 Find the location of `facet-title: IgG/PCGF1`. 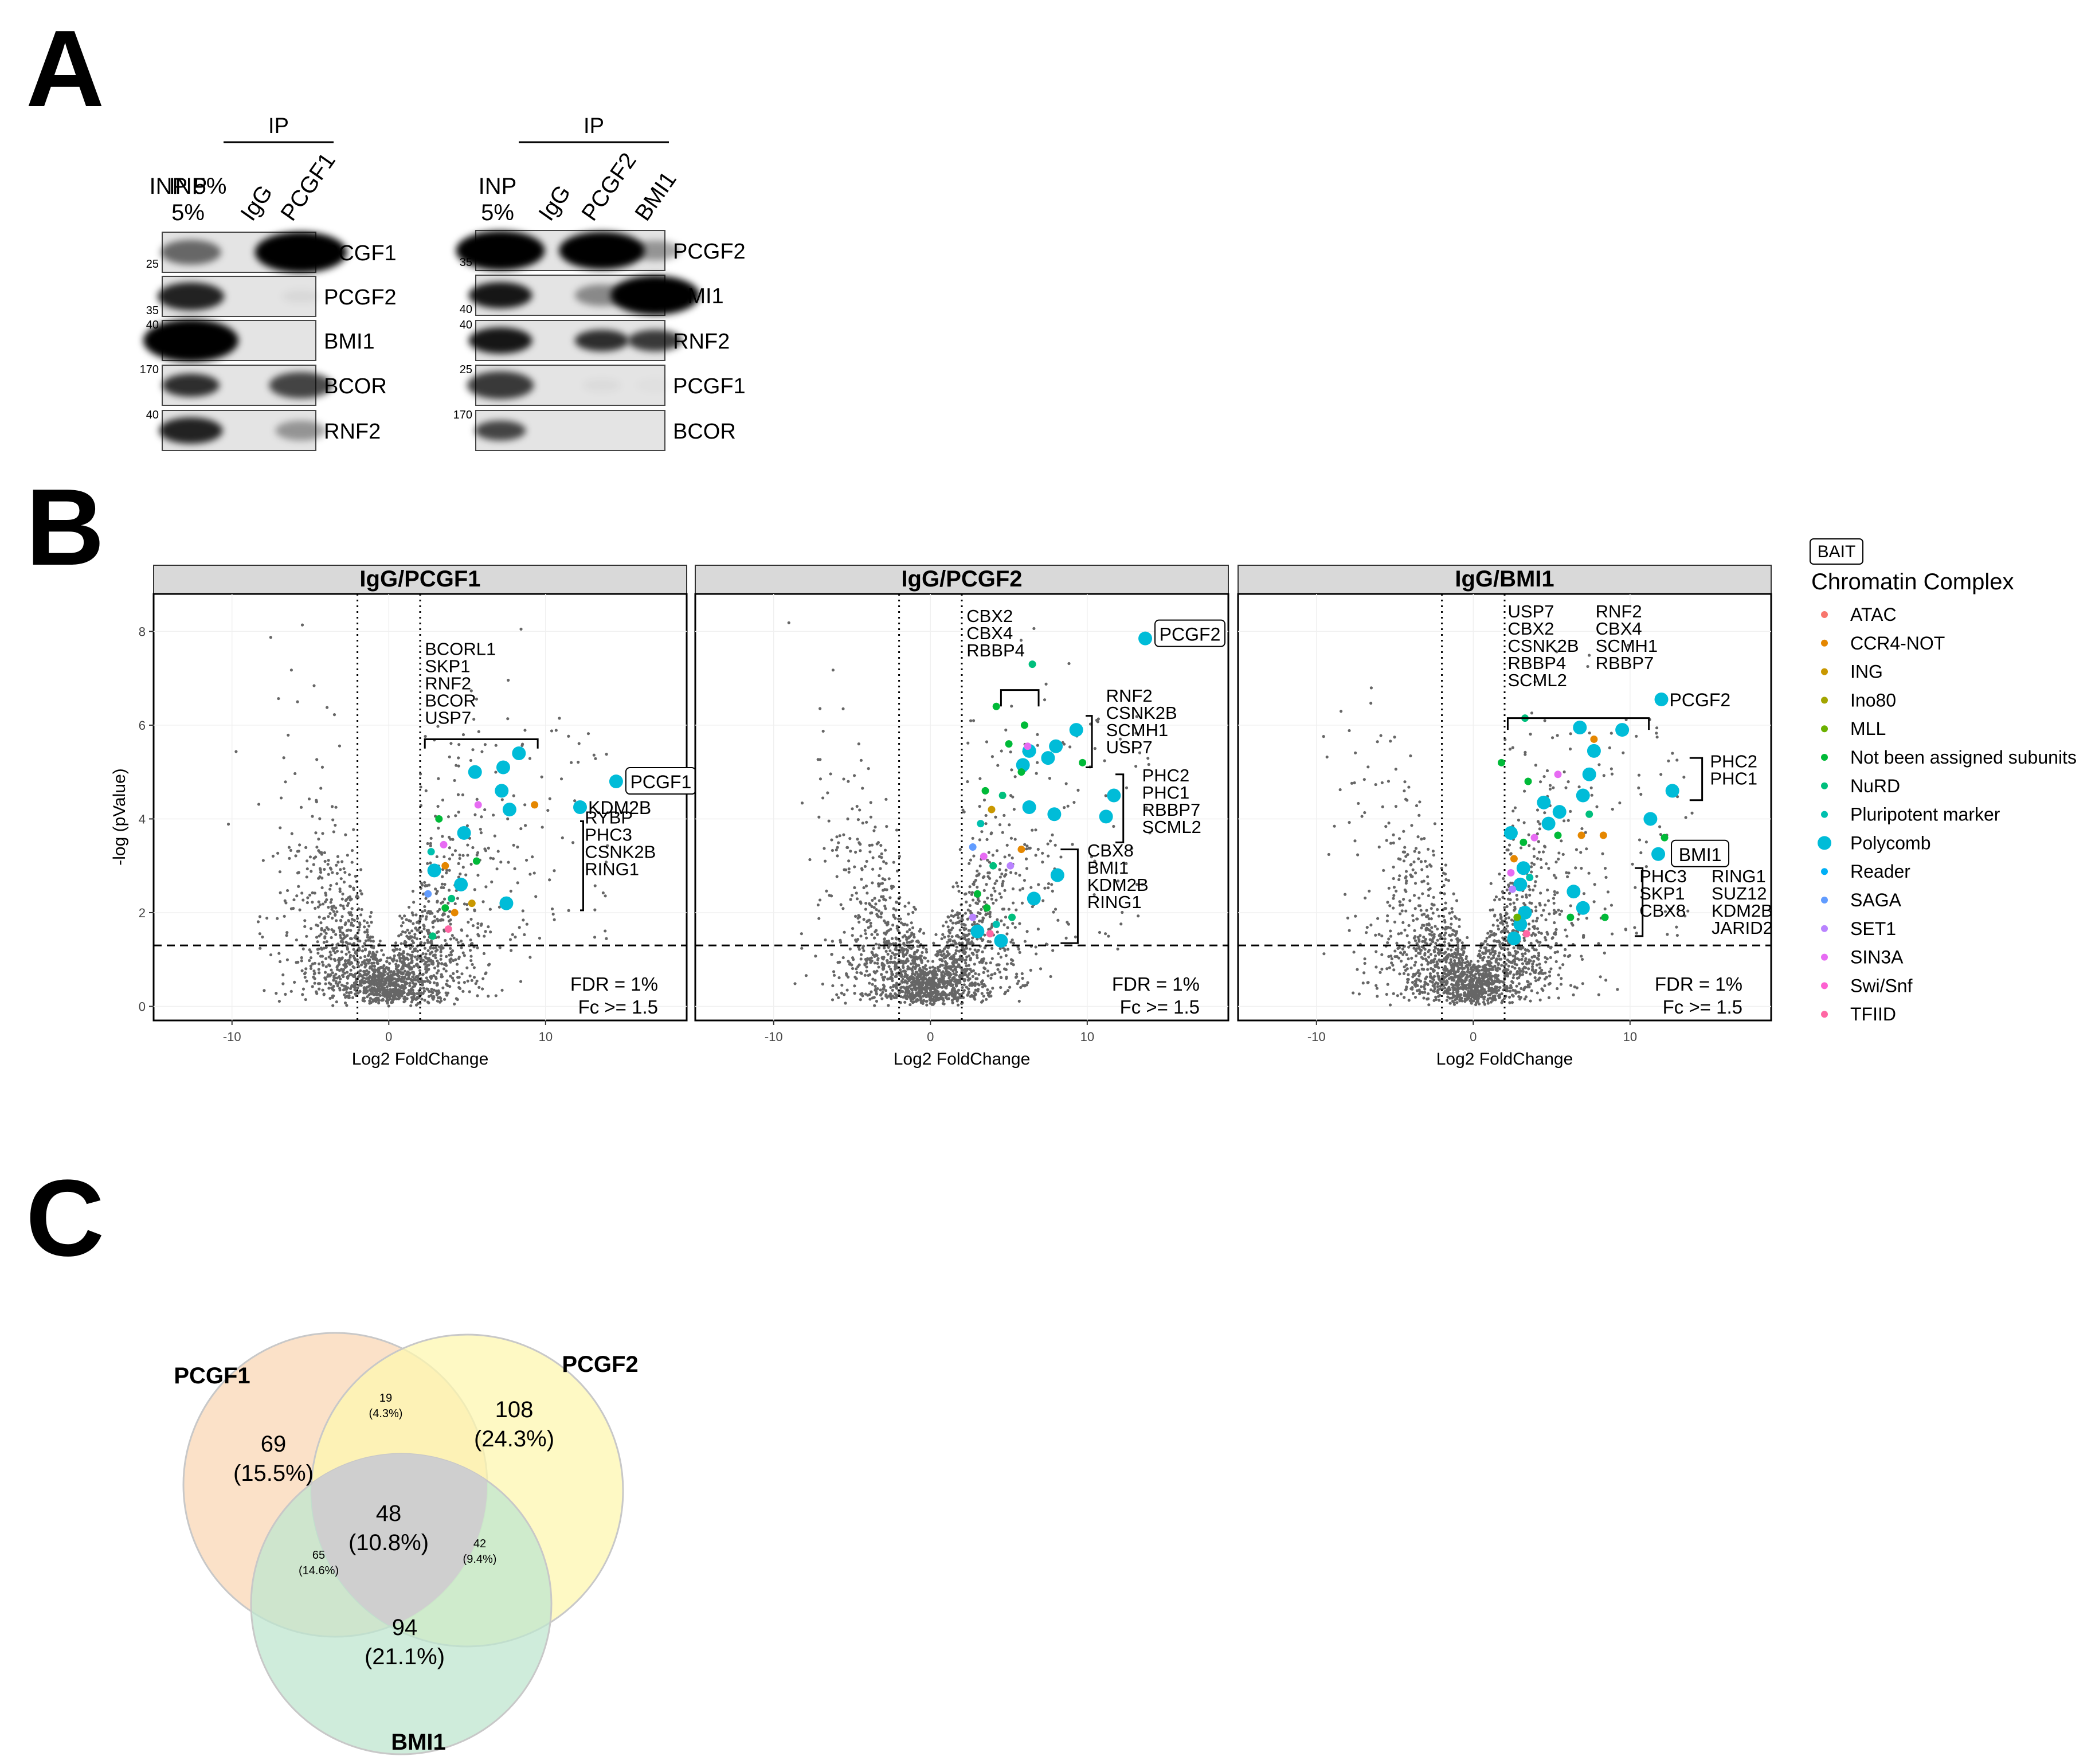

facet-title: IgG/PCGF1 is located at coordinates (419, 579).